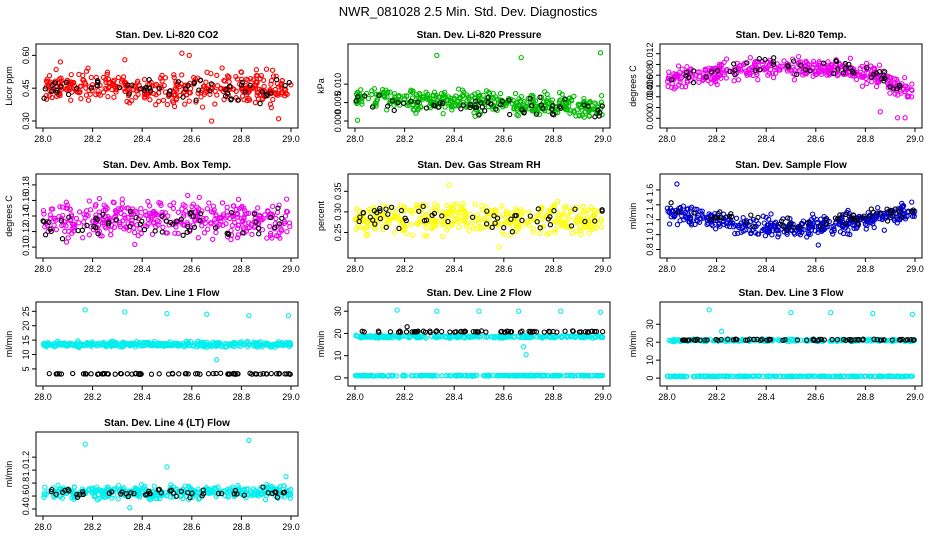 The height and width of the screenshot is (540, 936). Describe the element at coordinates (791, 35) in the screenshot. I see `panel-title: Stan. Dev. Li-820 Temp.` at that location.